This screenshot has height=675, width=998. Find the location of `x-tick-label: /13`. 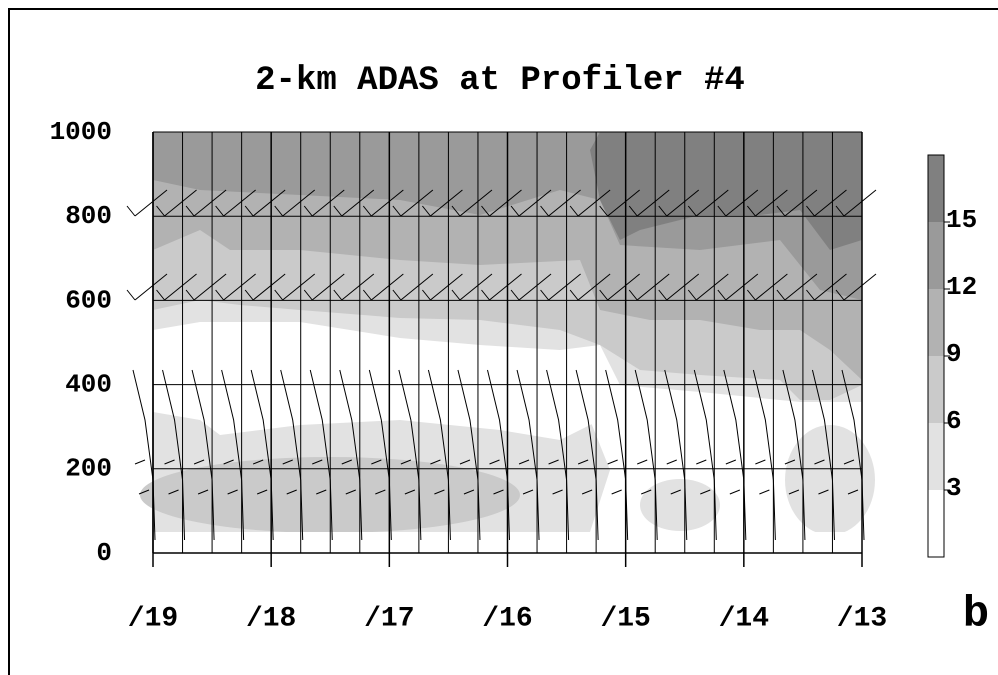

x-tick-label: /13 is located at coordinates (862, 618).